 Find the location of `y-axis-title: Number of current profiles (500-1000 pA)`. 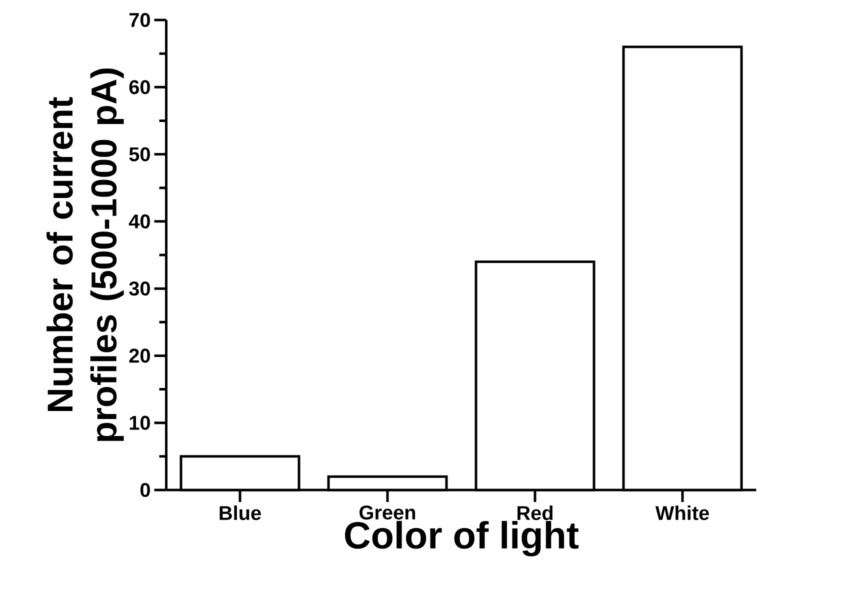

y-axis-title: Number of current profiles (500-1000 pA) is located at coordinates (85, 254).